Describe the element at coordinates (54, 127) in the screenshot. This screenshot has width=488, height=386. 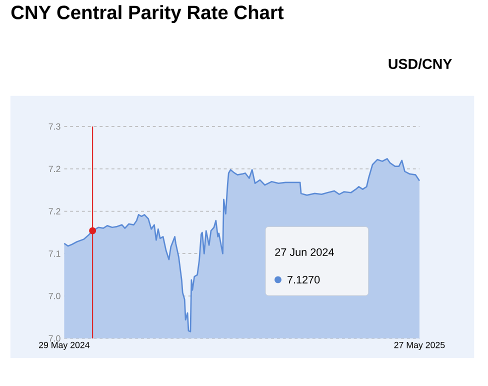
I see `y-tick-label: 7.3` at that location.